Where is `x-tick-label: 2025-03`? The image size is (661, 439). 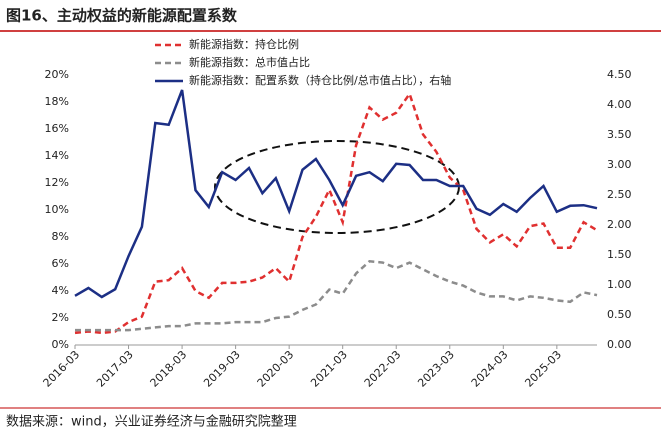
x-tick-label: 2025-03 is located at coordinates (543, 369).